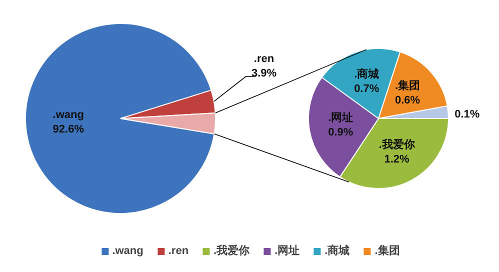 Image resolution: width=499 pixels, height=272 pixels. What do you see at coordinates (68, 114) in the screenshot?
I see `slice-label: .wang` at bounding box center [68, 114].